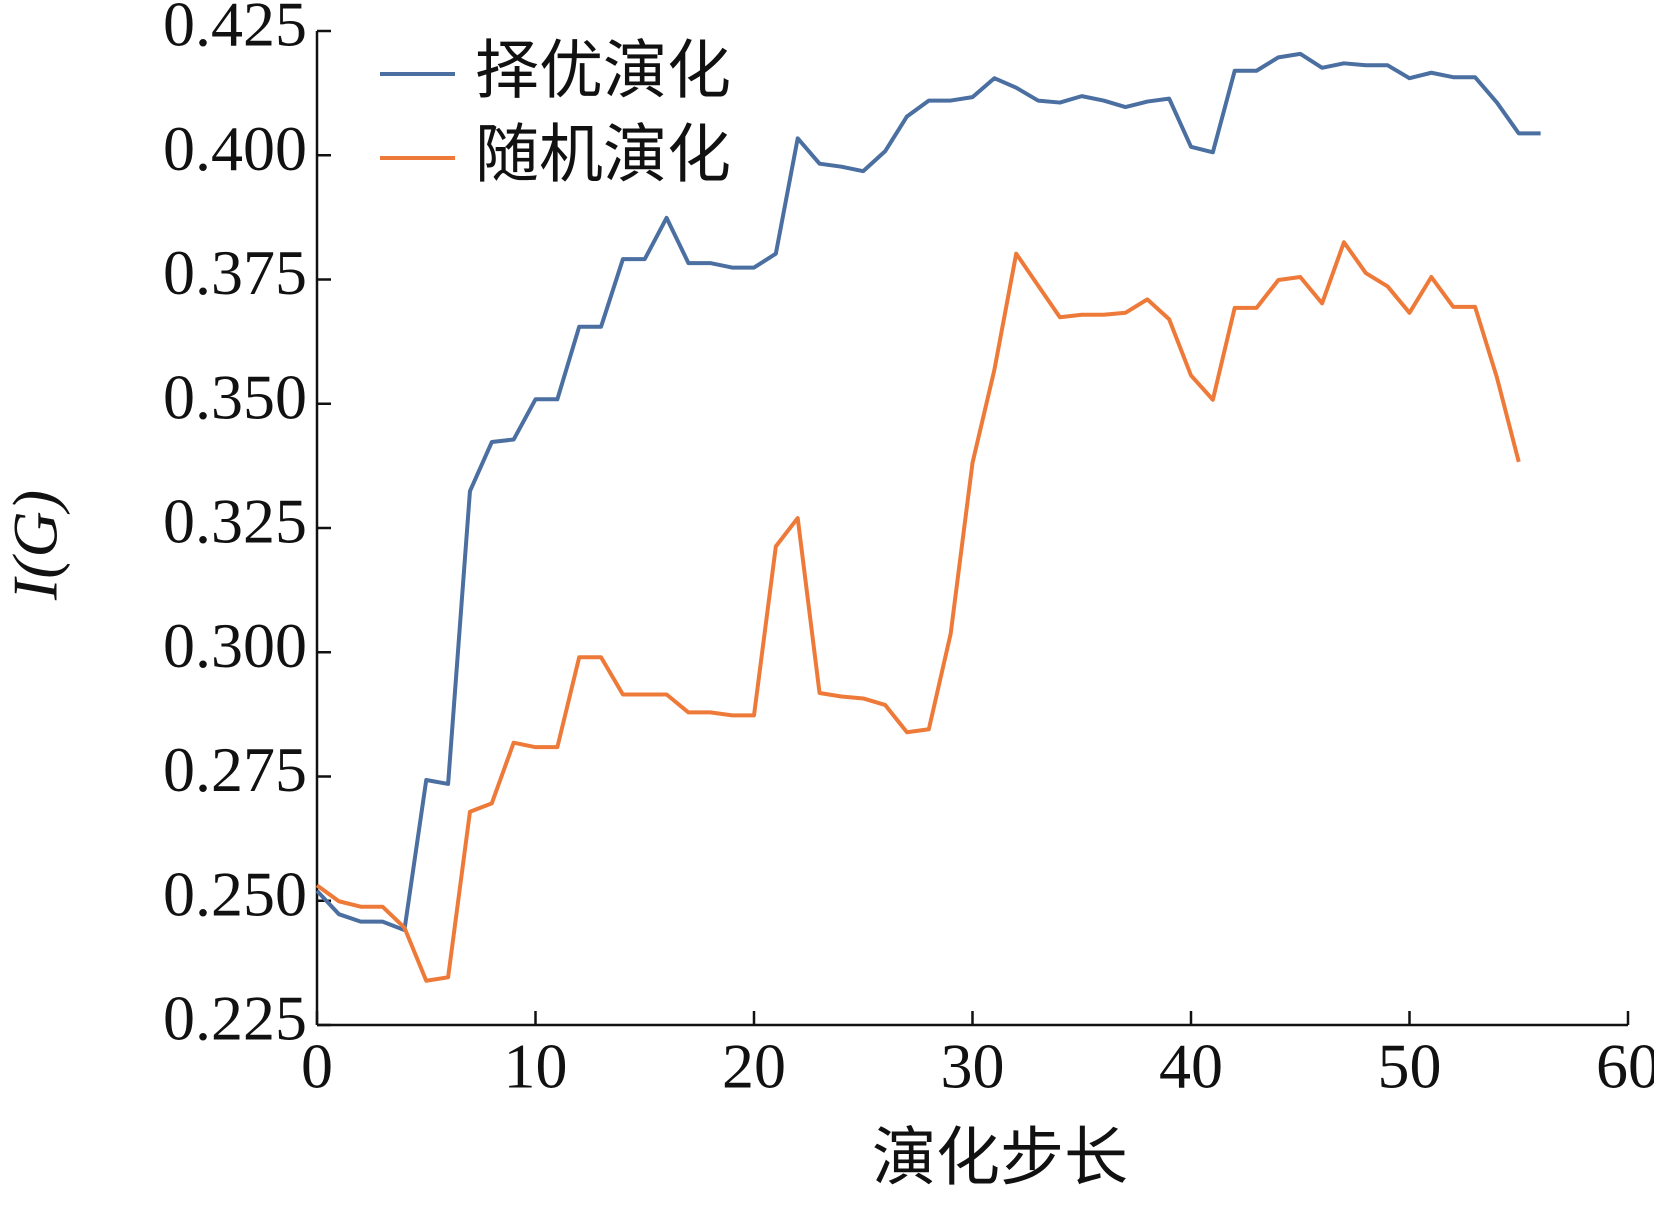  What do you see at coordinates (235, 148) in the screenshot?
I see `y-tick-label: 0.400` at bounding box center [235, 148].